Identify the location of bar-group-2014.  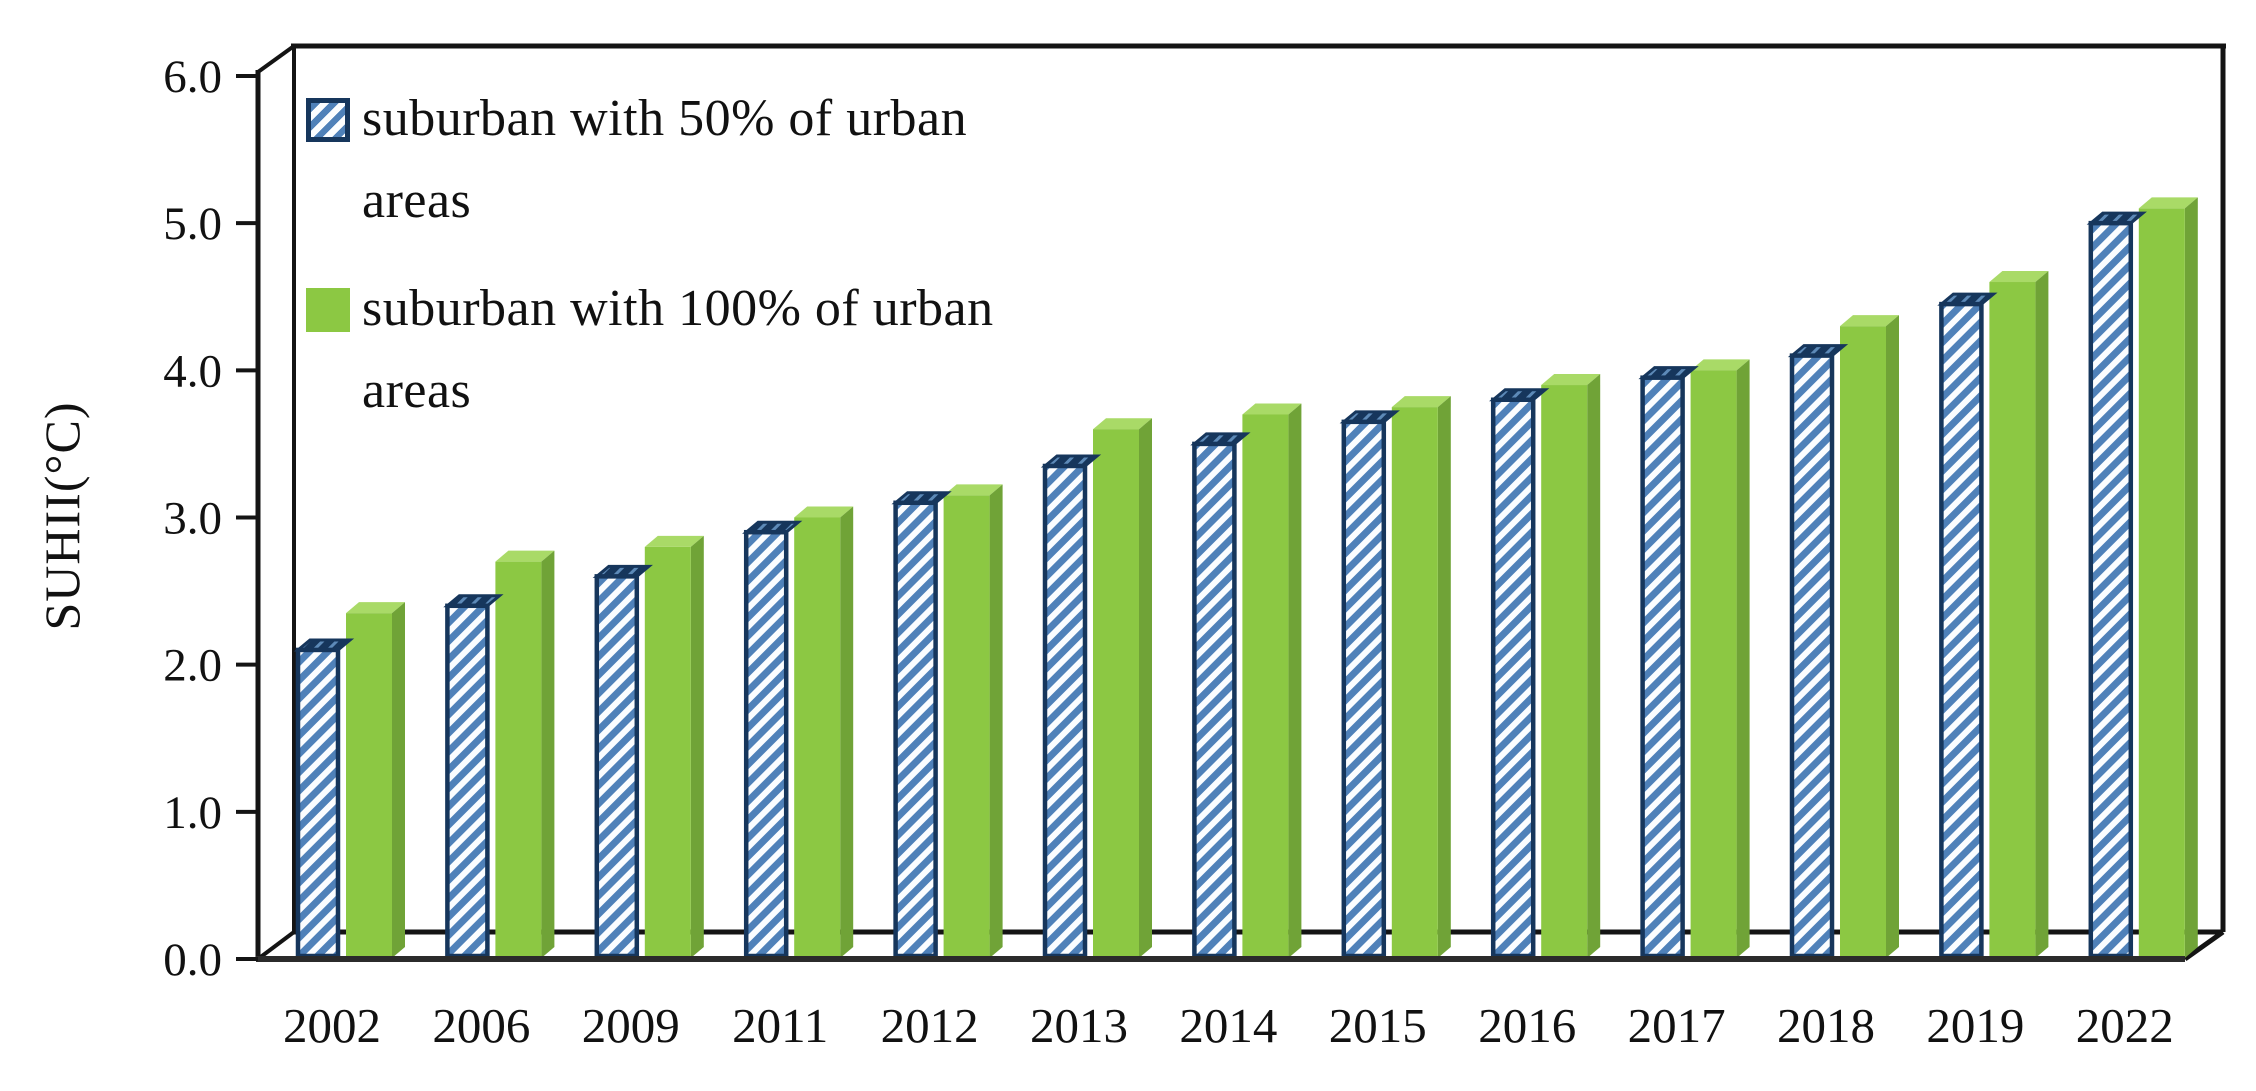
(1246, 681).